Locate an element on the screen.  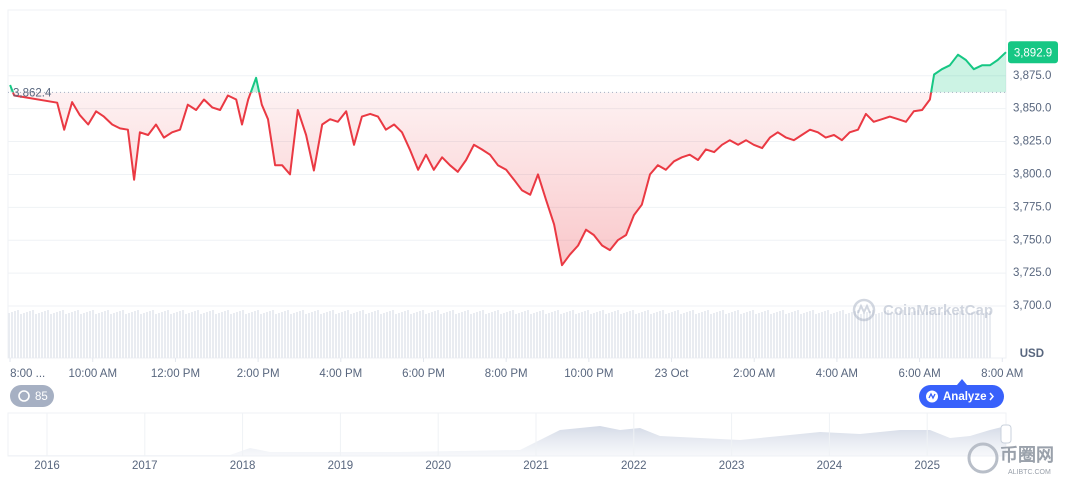
volume-bars is located at coordinates (499, 334).